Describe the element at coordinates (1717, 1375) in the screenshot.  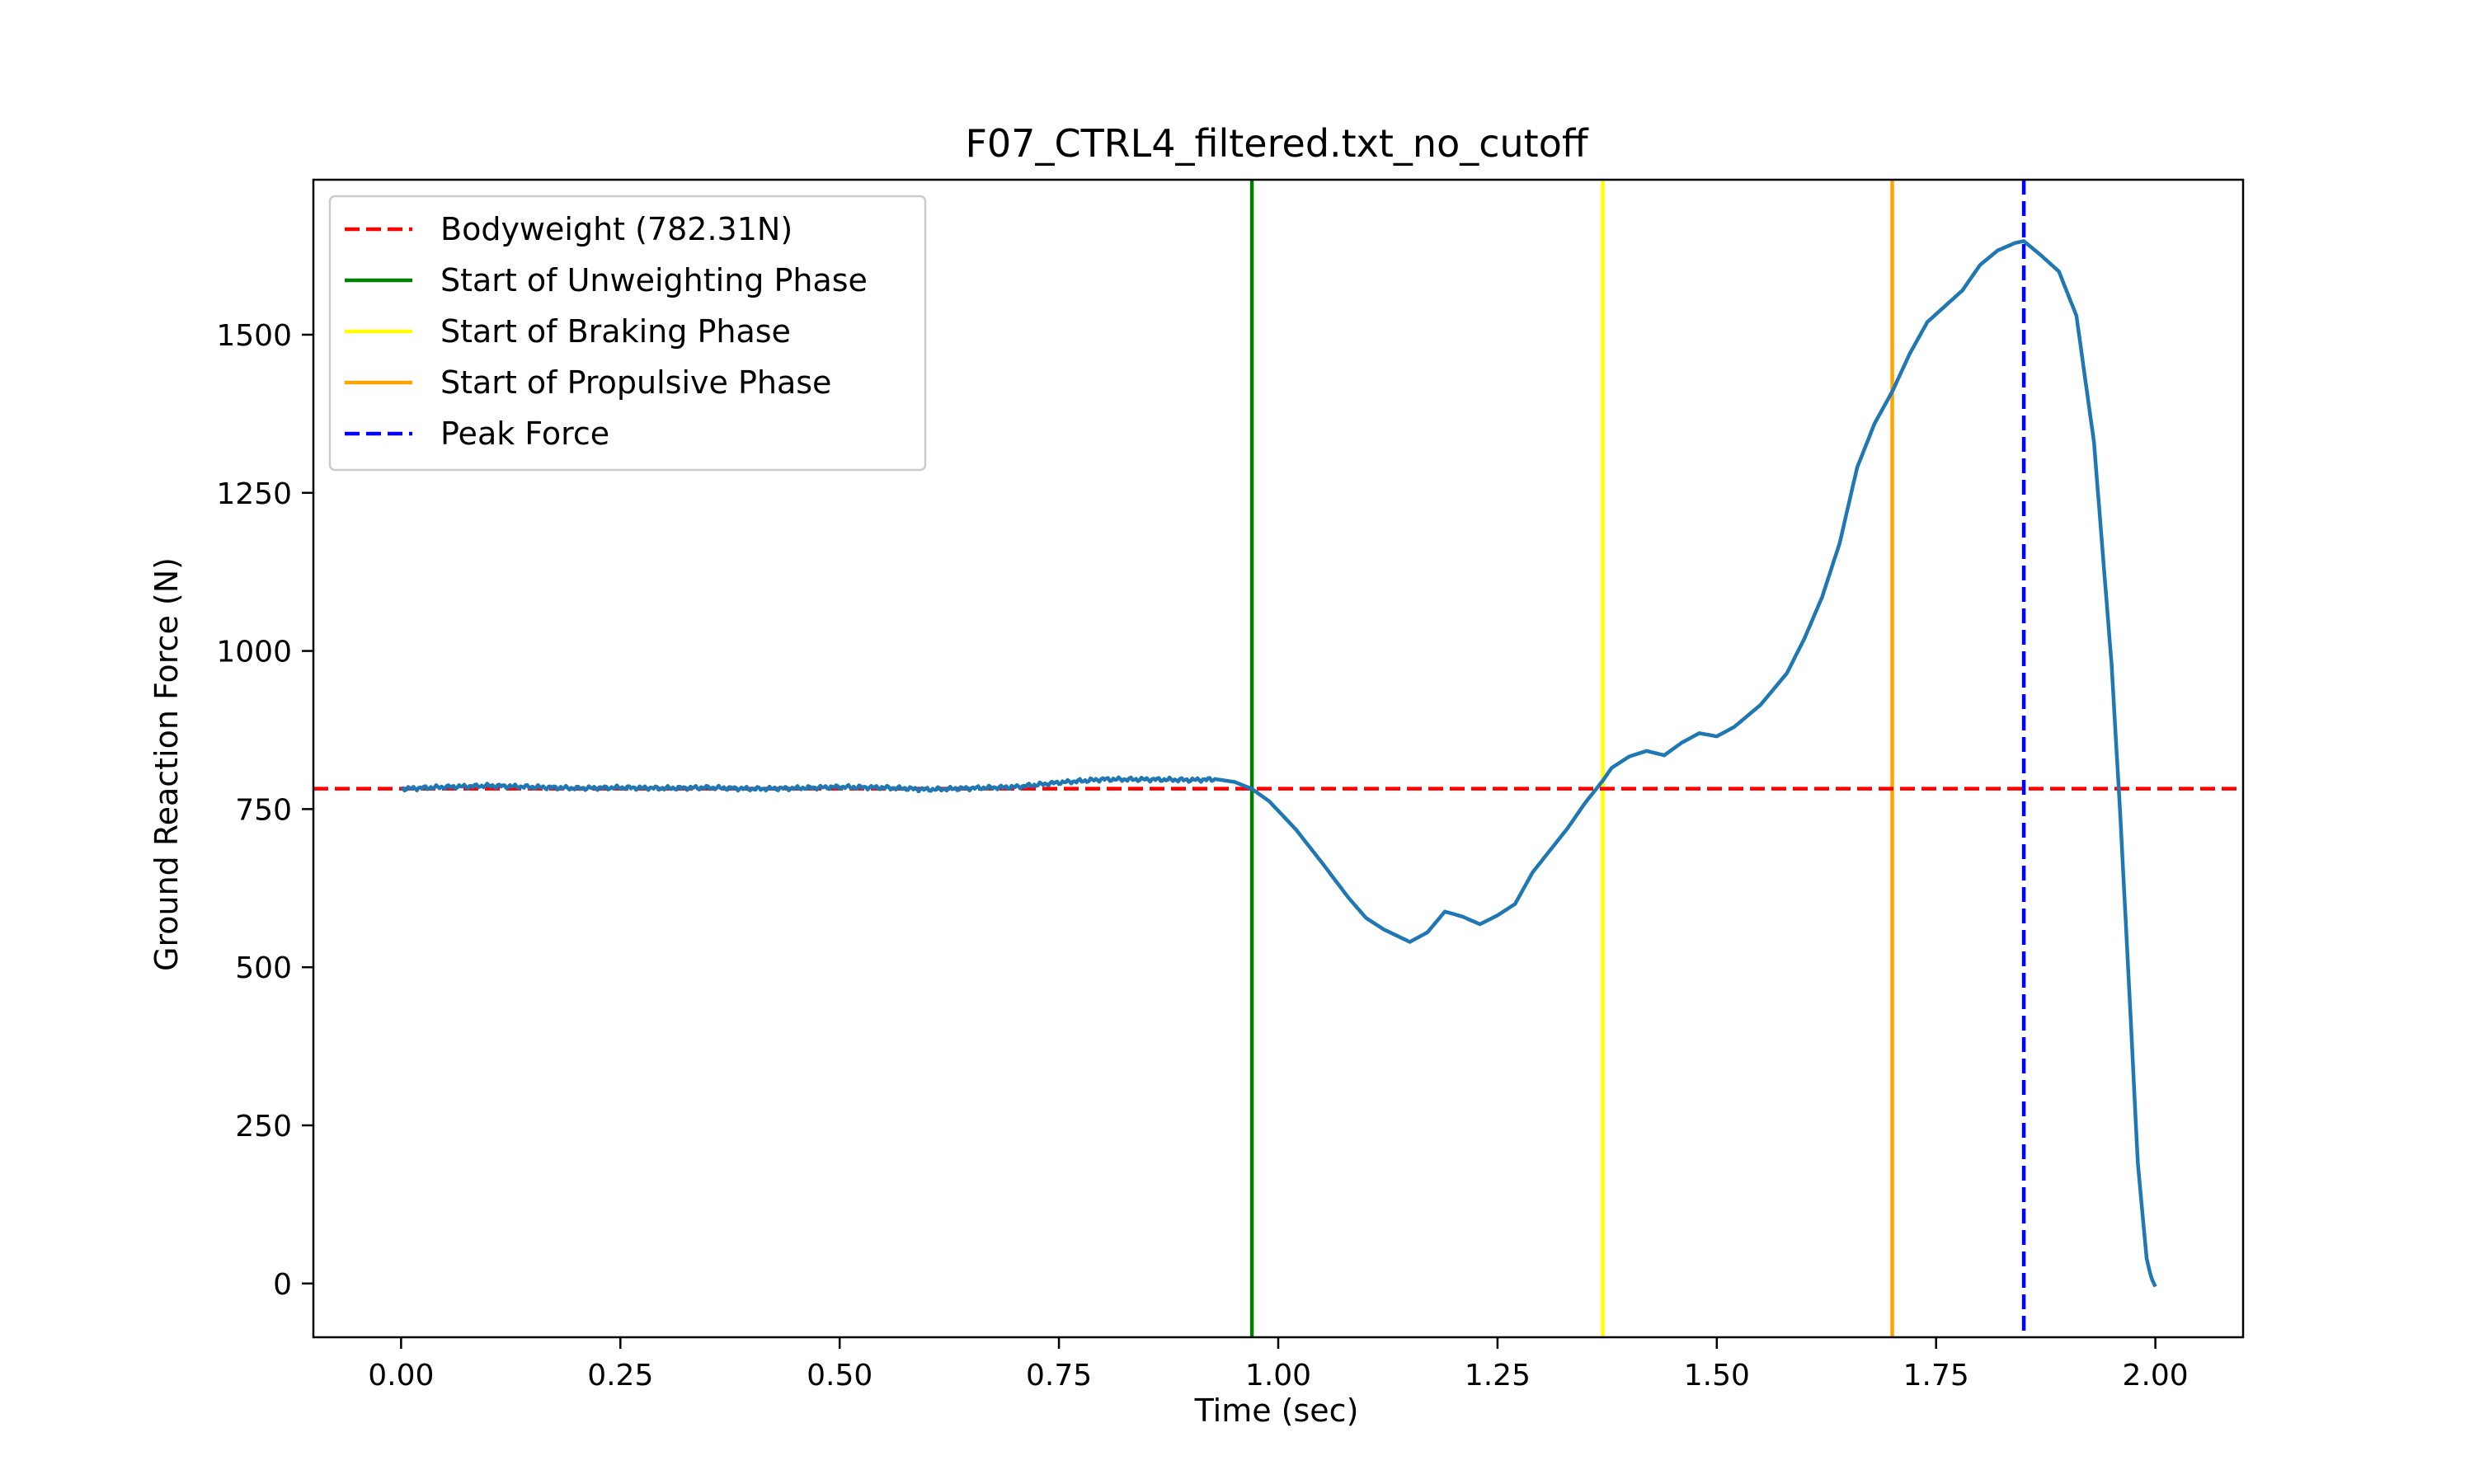
I see `x-tick-label: 1.50` at that location.